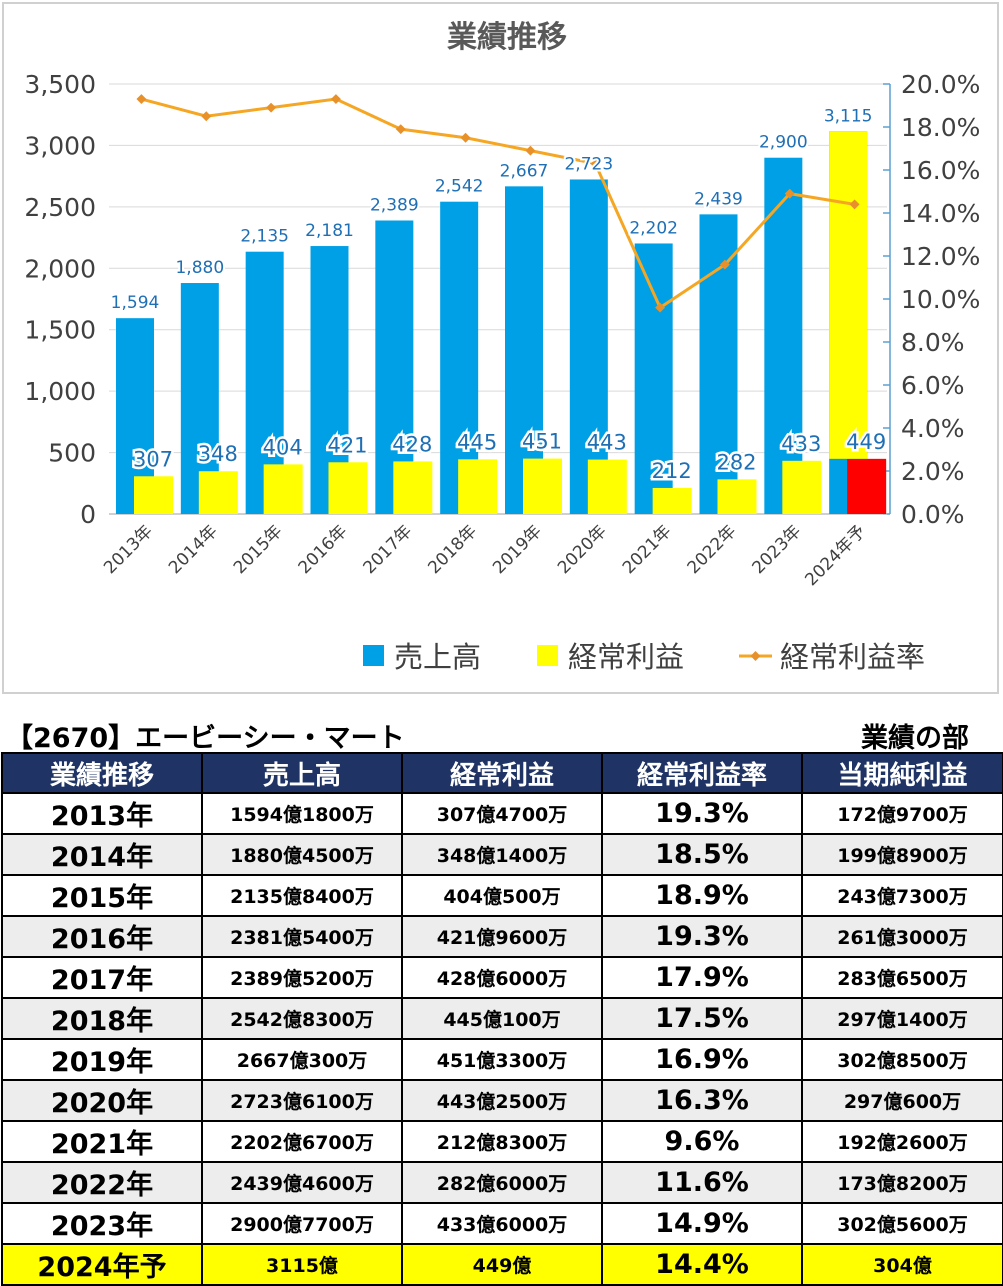  I want to click on table-row-forecast: 2024年予 3115億 449億 14.4% 304億, so click(502, 1264).